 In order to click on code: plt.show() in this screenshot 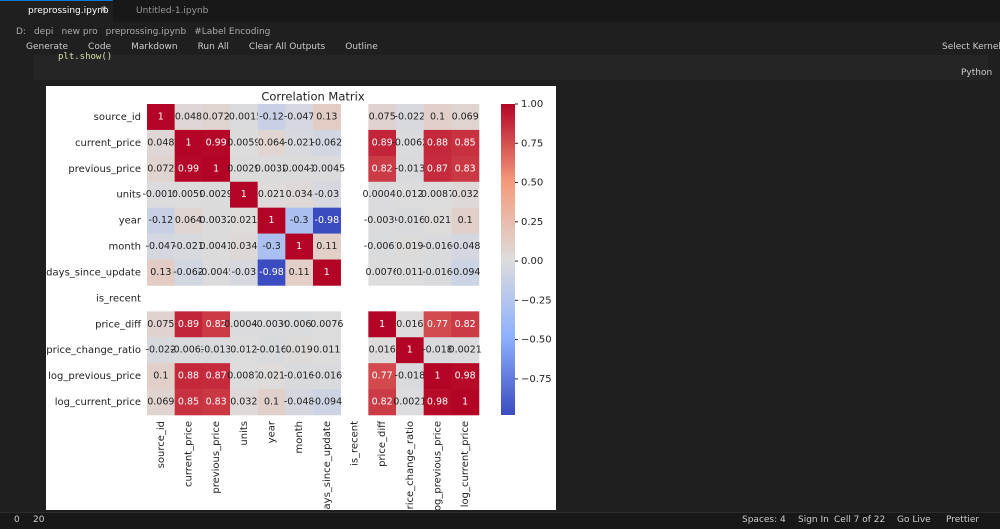, I will do `click(85, 57)`.